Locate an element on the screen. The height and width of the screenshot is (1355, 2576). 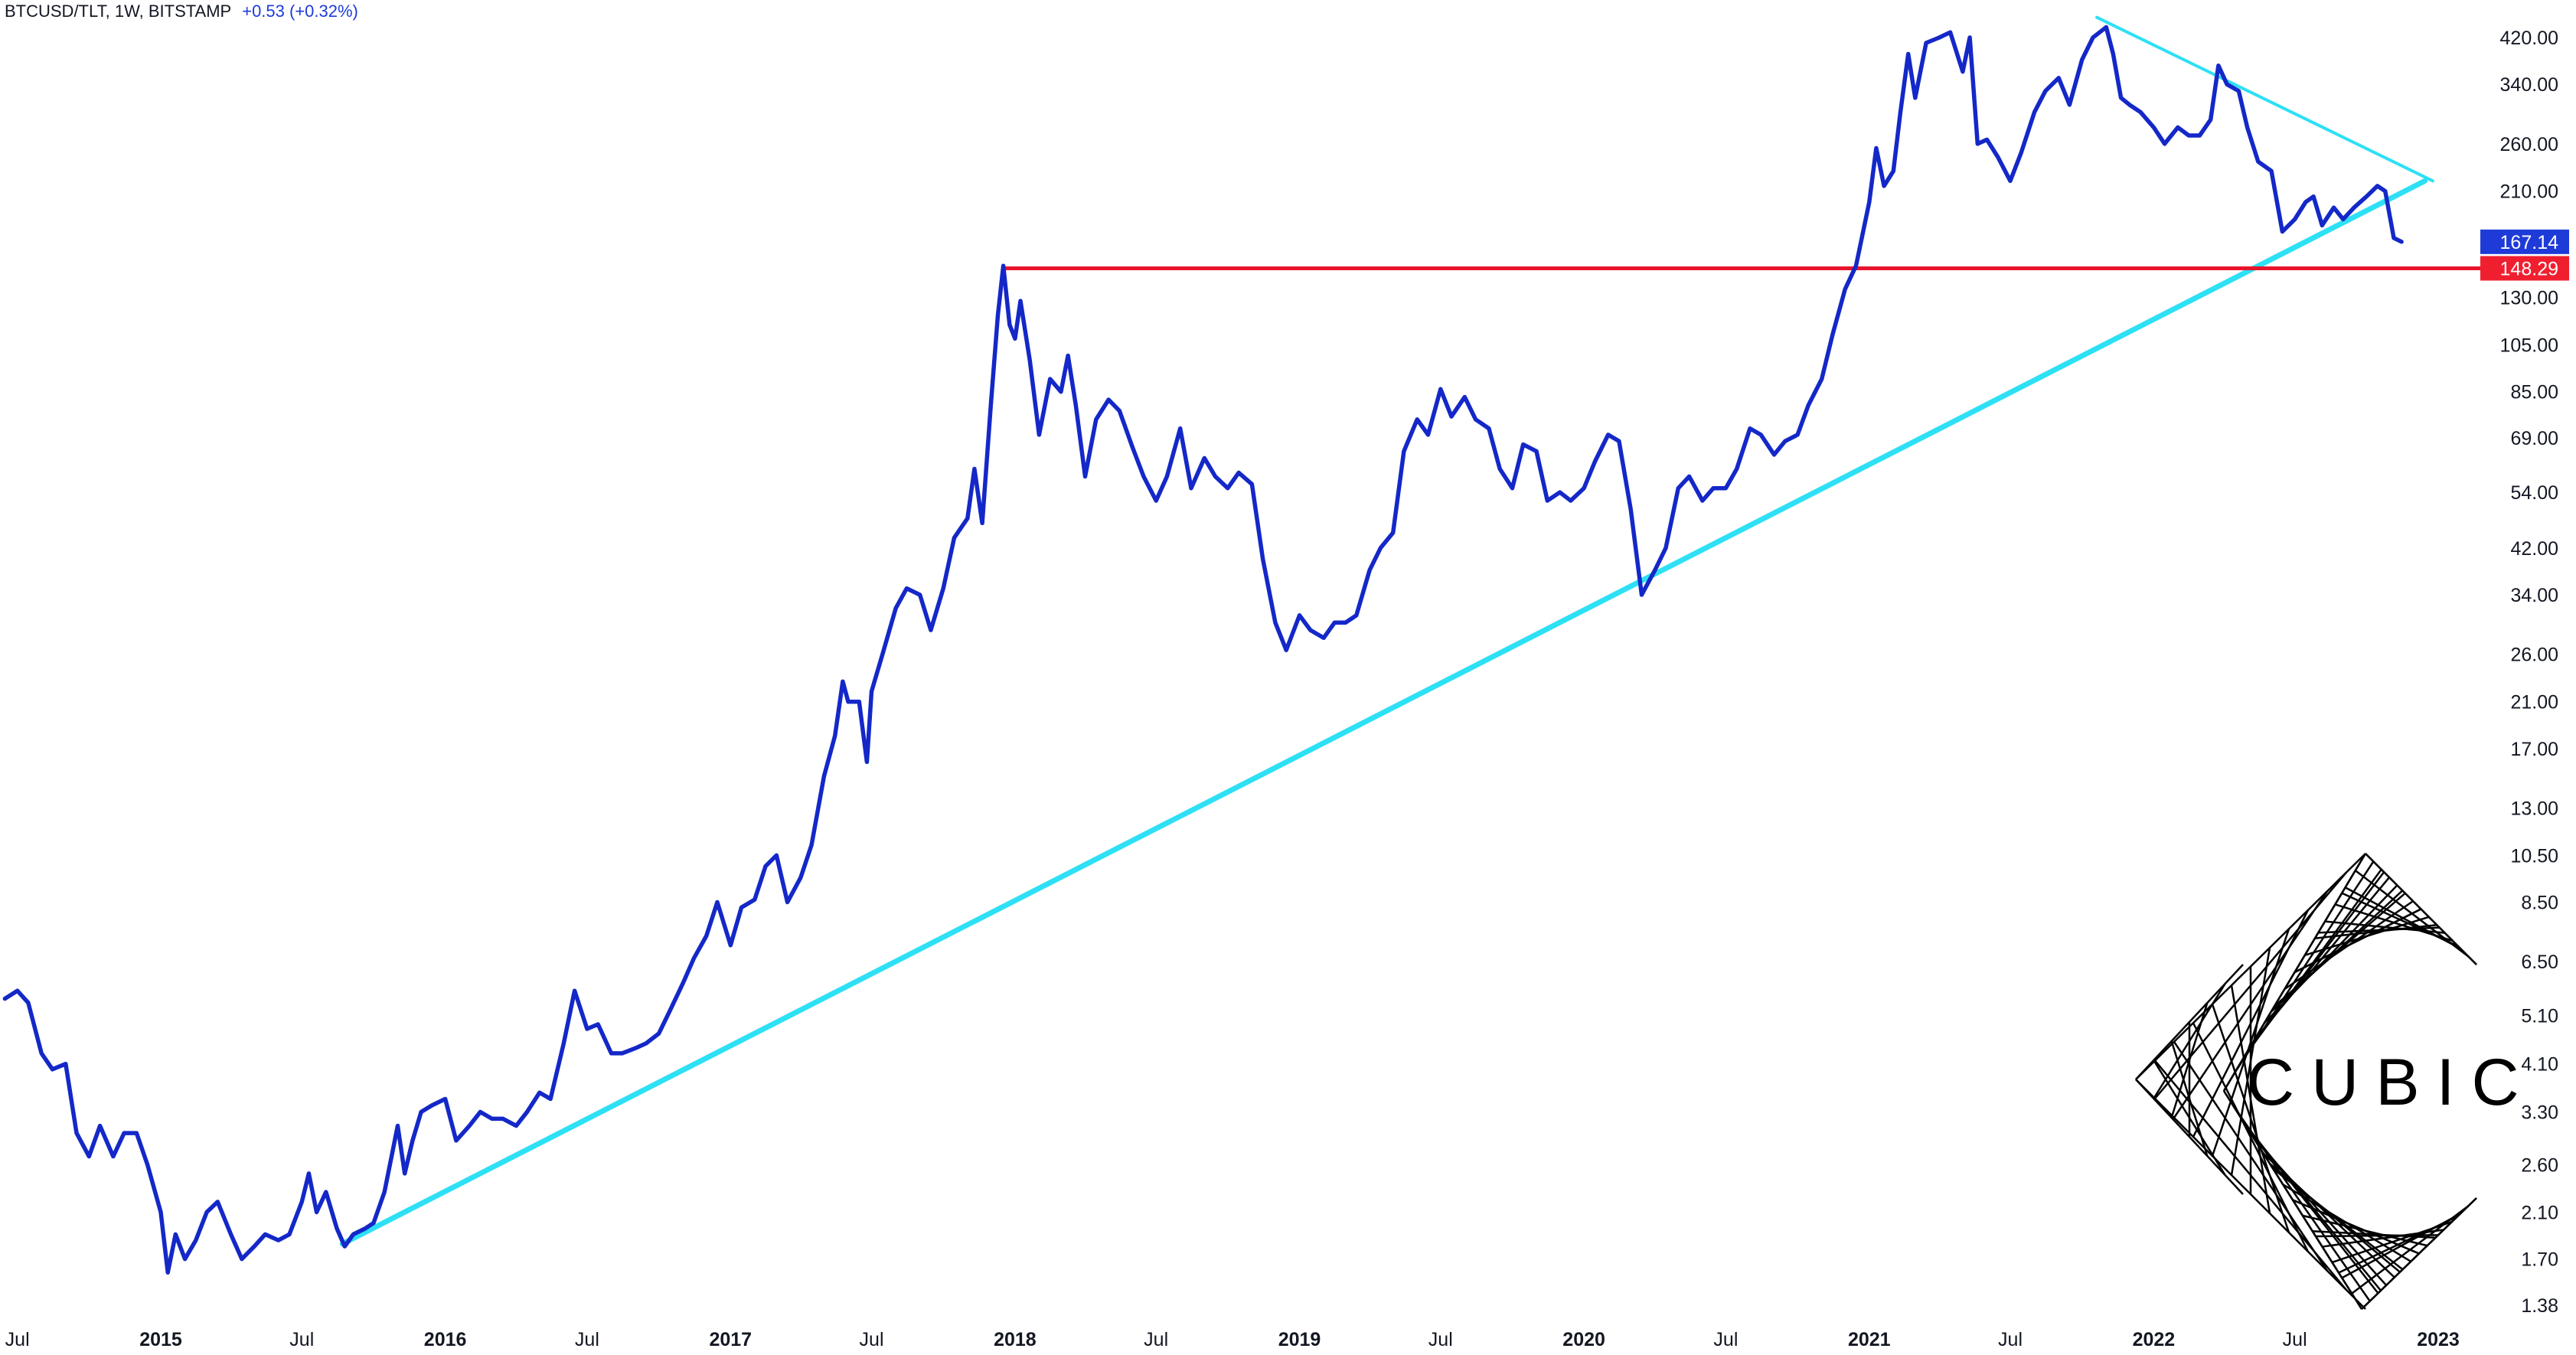
x-tick-label: 2022 is located at coordinates (2154, 1339).